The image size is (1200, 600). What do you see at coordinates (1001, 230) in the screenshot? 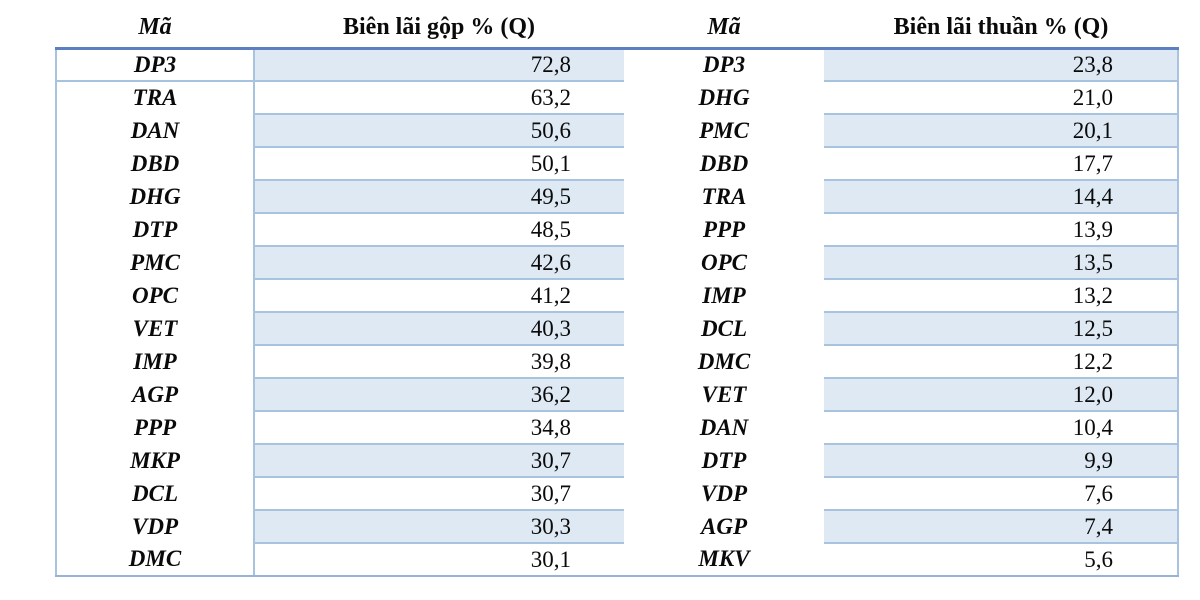
I see `right-value-cell: 13,9` at bounding box center [1001, 230].